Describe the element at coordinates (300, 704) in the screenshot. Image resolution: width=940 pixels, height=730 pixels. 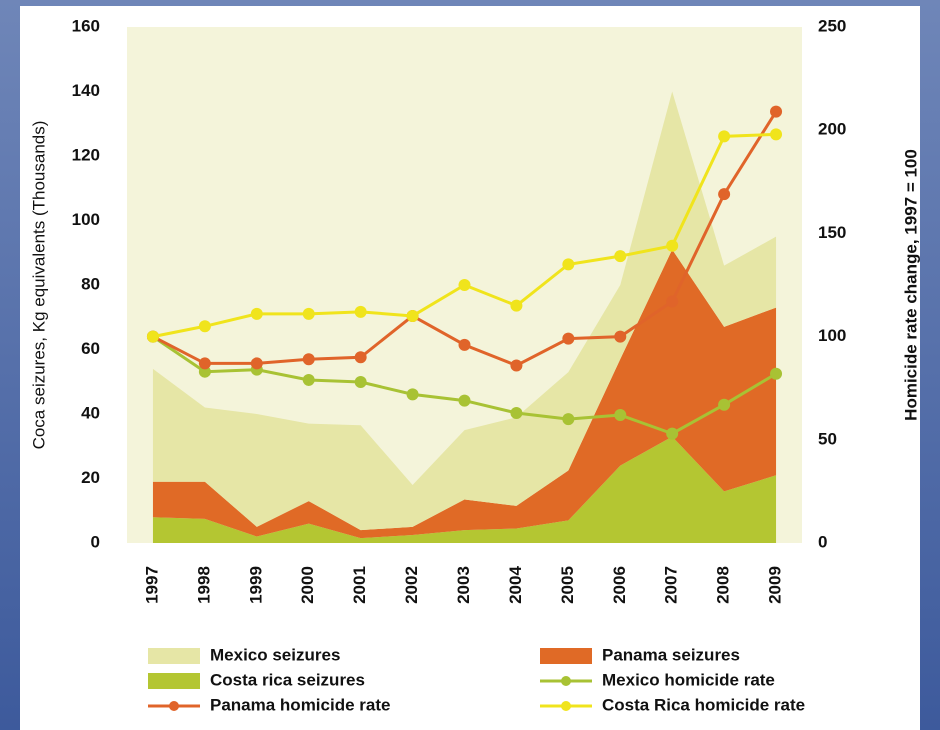
I see `legend-label: Panama homicide rate` at that location.